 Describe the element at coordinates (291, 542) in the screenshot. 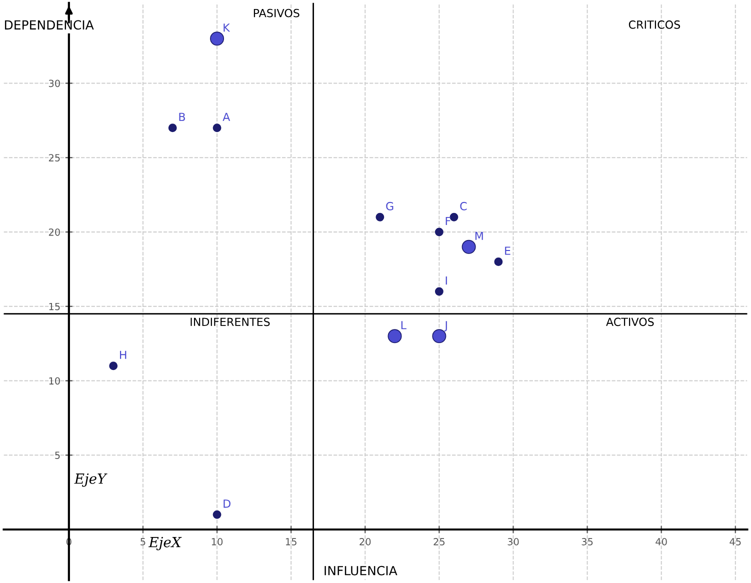

I see `x-tick-label: 15` at that location.